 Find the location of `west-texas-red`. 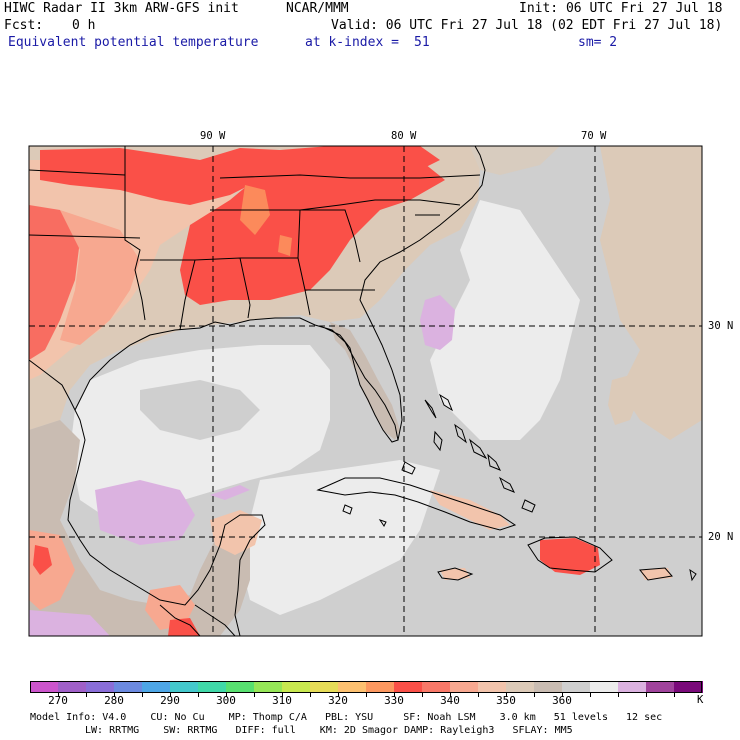

west-texas-red is located at coordinates (54, 282).